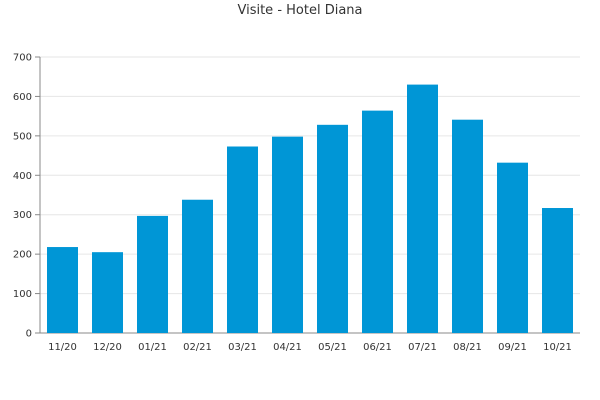 This screenshot has height=400, width=600. What do you see at coordinates (512, 347) in the screenshot?
I see `x-tick-label: 09/21` at bounding box center [512, 347].